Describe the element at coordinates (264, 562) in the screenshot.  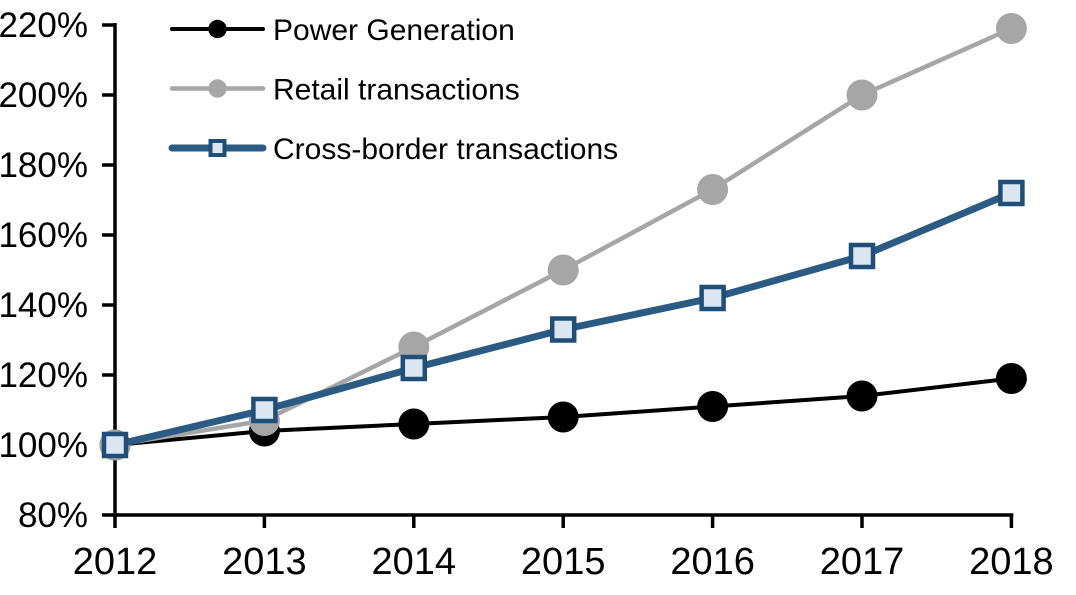
I see `x-tick-label: 2013` at that location.